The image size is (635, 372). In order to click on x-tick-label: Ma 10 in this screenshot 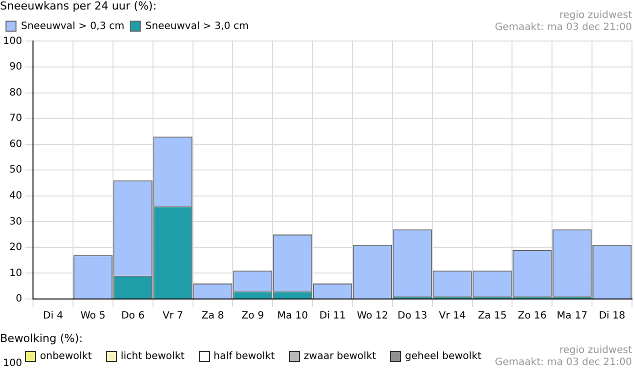, I will do `click(292, 316)`.